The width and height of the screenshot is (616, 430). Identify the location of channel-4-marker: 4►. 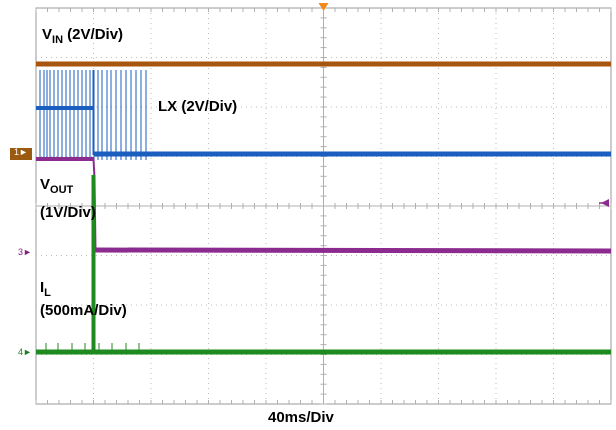
(25, 352).